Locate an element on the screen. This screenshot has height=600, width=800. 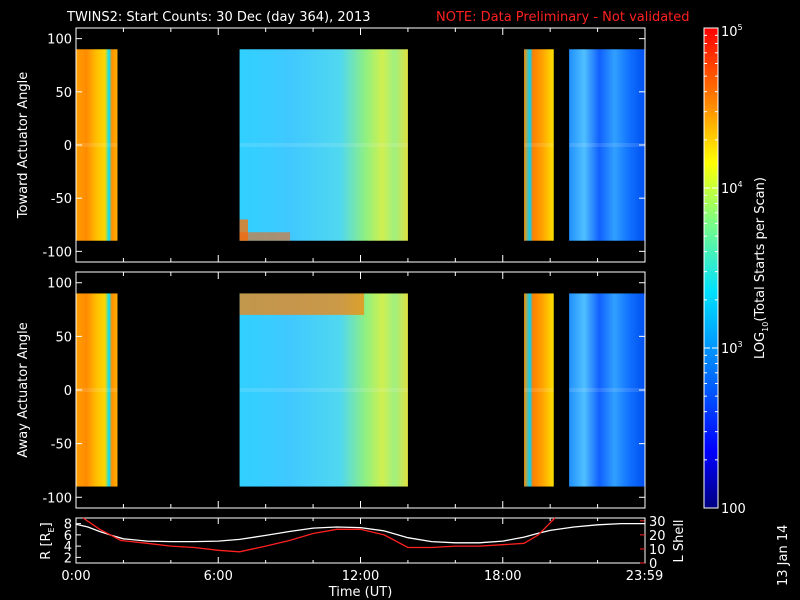
colorbar-tick-exp: 3 is located at coordinates (740, 344).